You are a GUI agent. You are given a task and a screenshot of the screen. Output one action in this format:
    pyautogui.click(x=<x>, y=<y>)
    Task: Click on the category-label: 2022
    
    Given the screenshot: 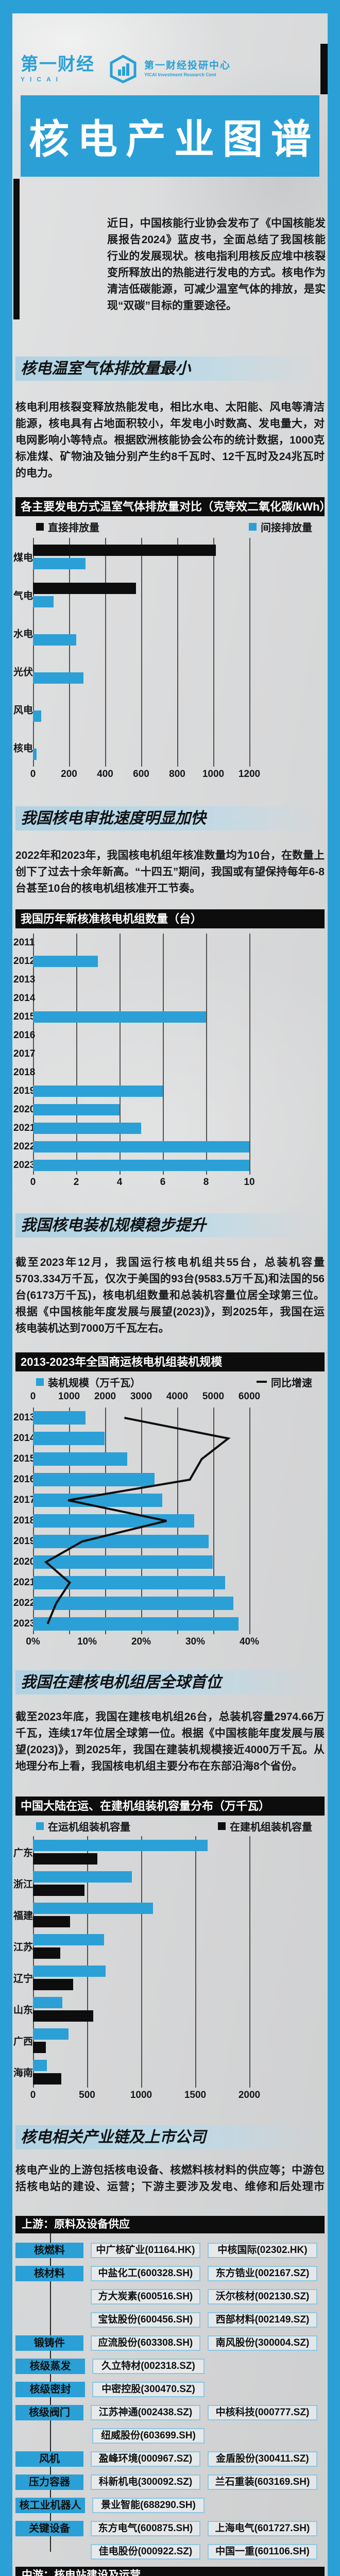 What is the action you would take?
    pyautogui.click(x=24, y=1146)
    